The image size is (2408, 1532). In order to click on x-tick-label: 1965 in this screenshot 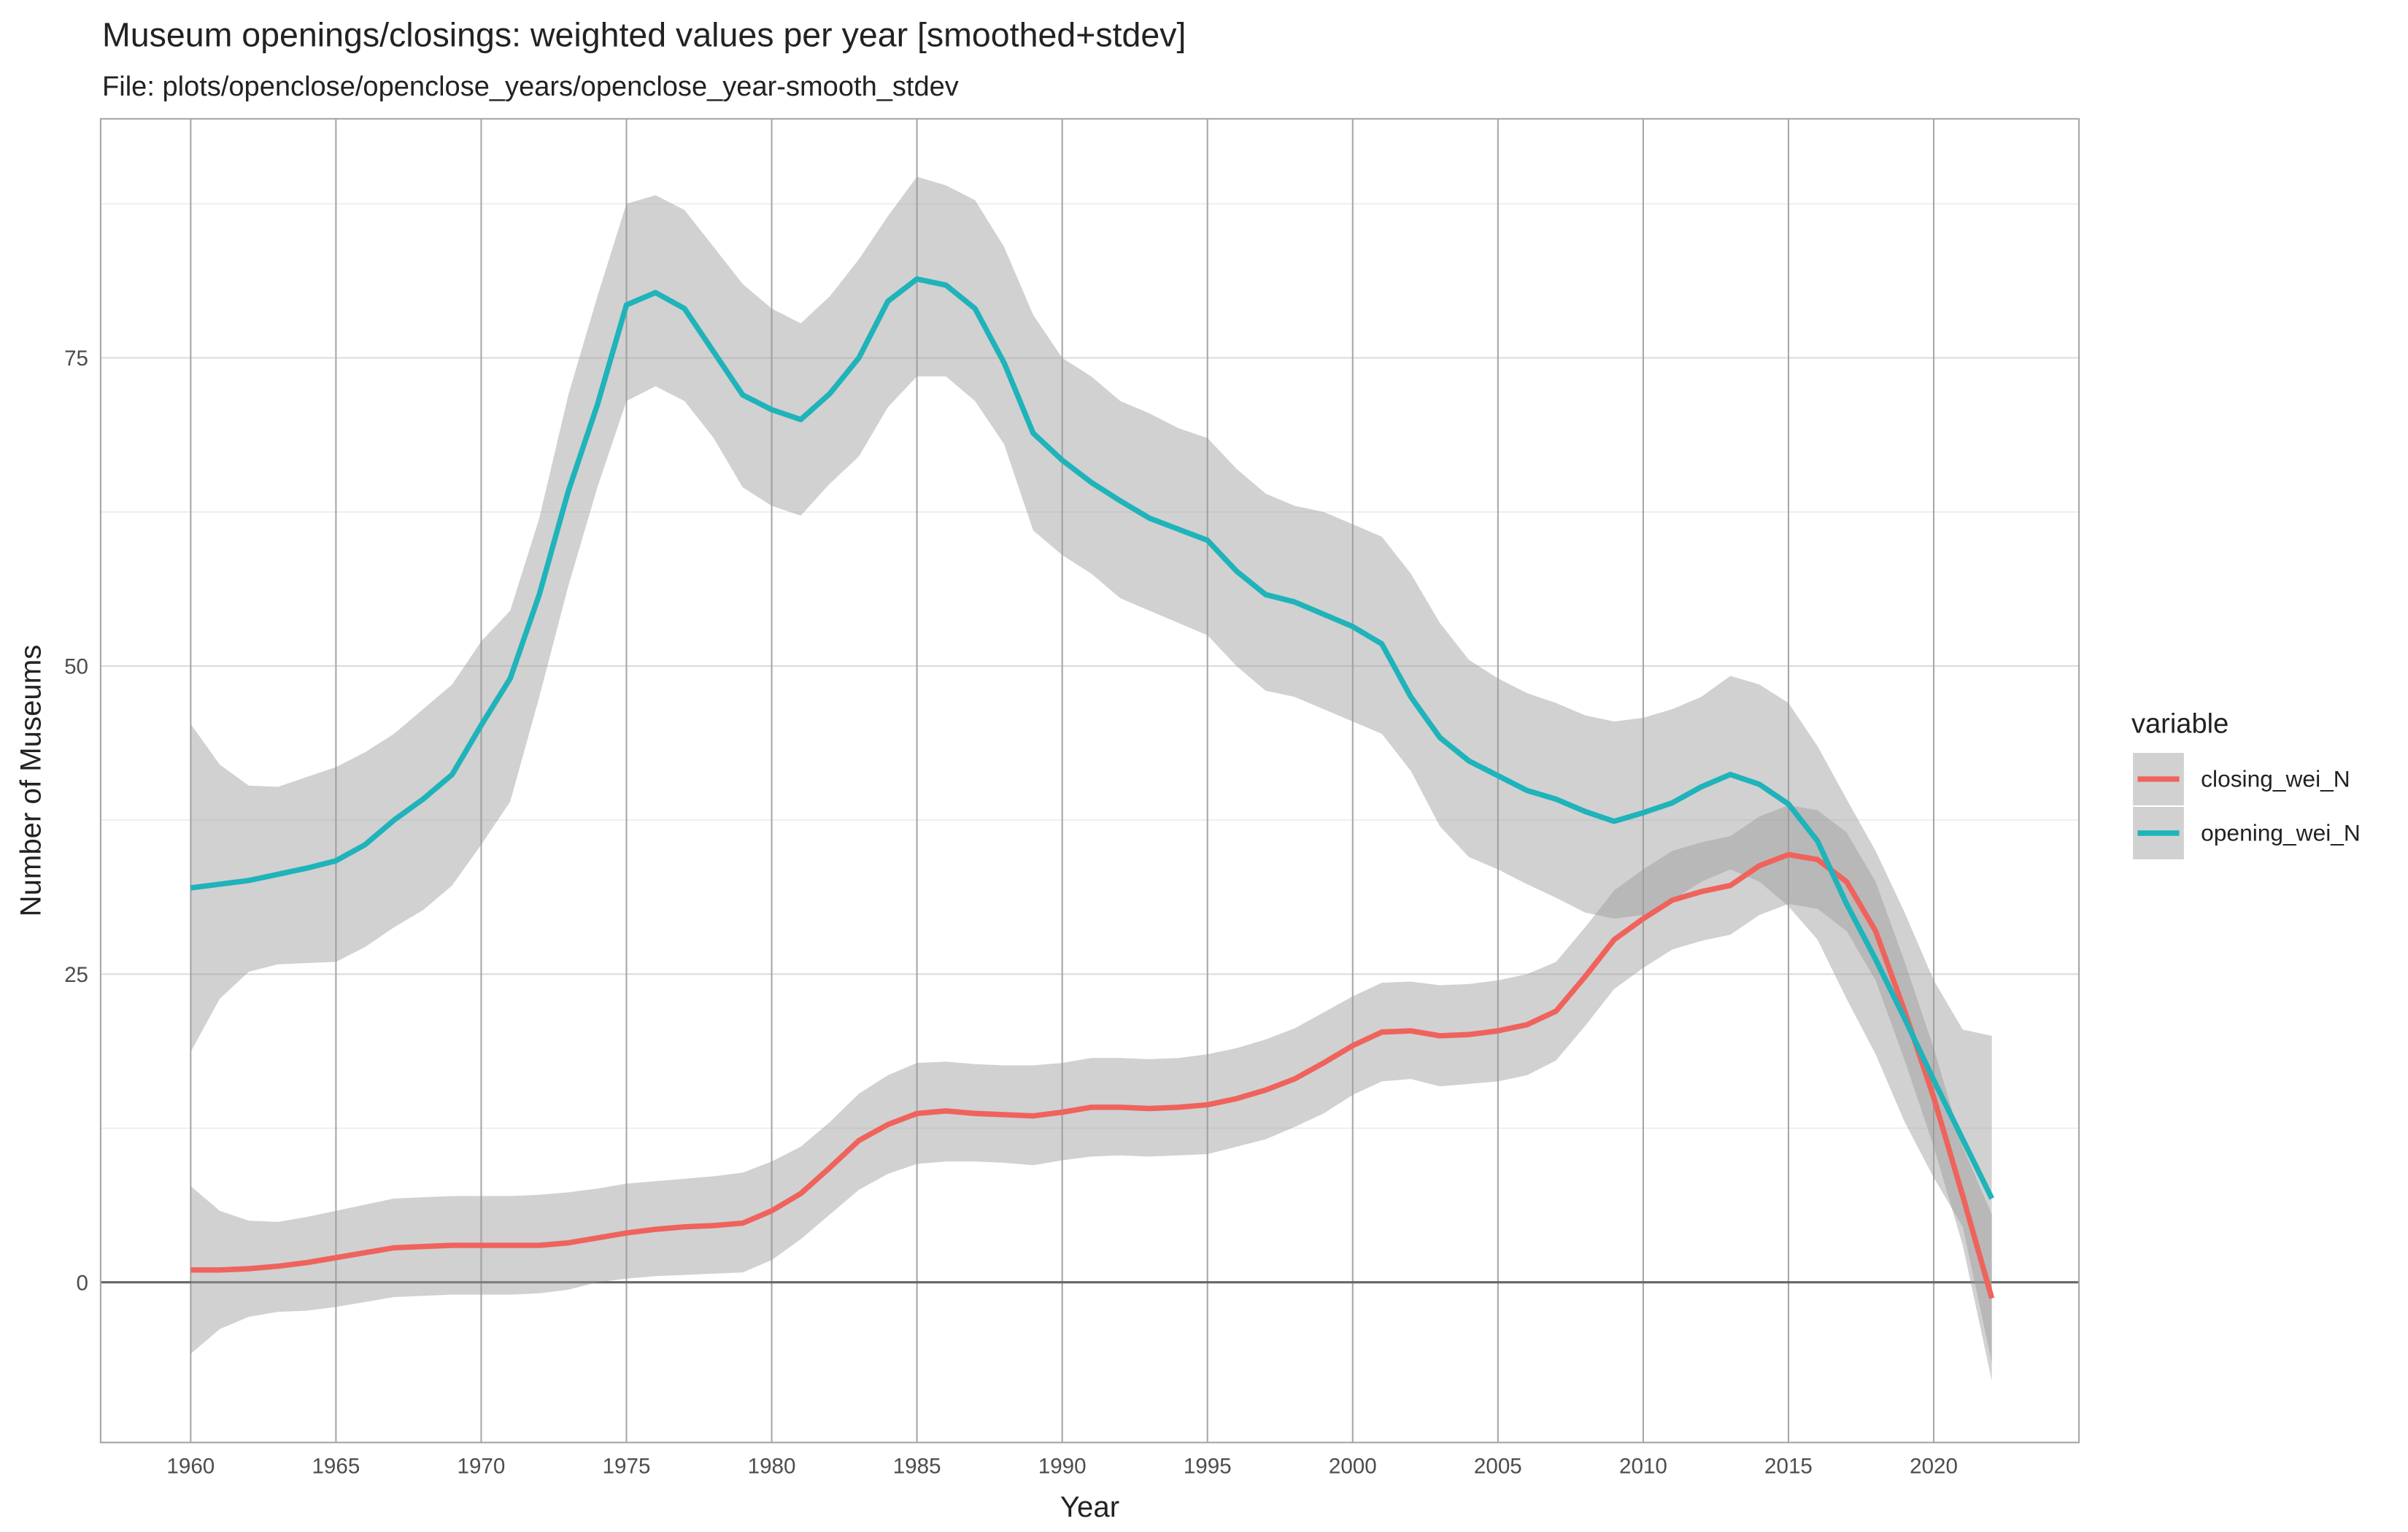, I will do `click(336, 1467)`.